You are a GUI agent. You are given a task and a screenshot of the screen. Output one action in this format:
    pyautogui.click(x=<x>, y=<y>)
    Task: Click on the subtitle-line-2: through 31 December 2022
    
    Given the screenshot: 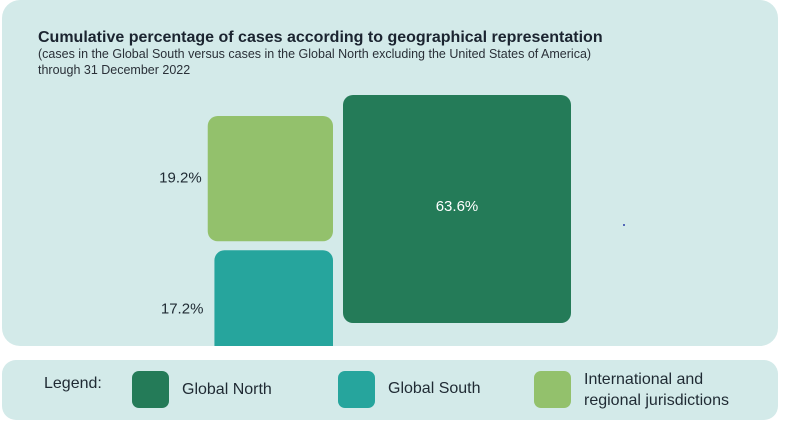 What is the action you would take?
    pyautogui.click(x=114, y=70)
    